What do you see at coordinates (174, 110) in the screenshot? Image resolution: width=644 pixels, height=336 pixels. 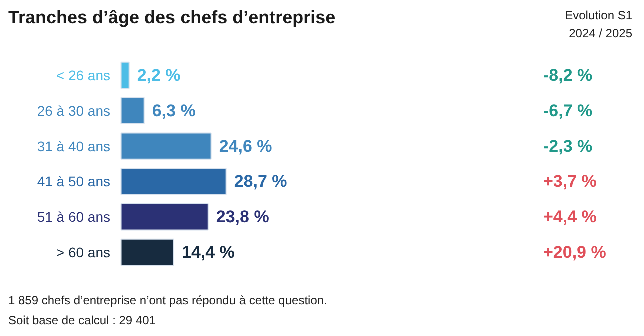 I see `data-label: 6,3 %` at bounding box center [174, 110].